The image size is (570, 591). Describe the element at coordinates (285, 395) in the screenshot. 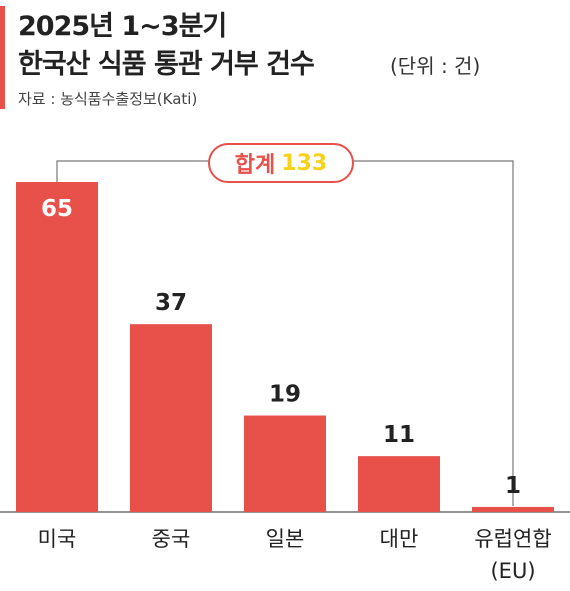

I see `data-label-2: 19` at that location.